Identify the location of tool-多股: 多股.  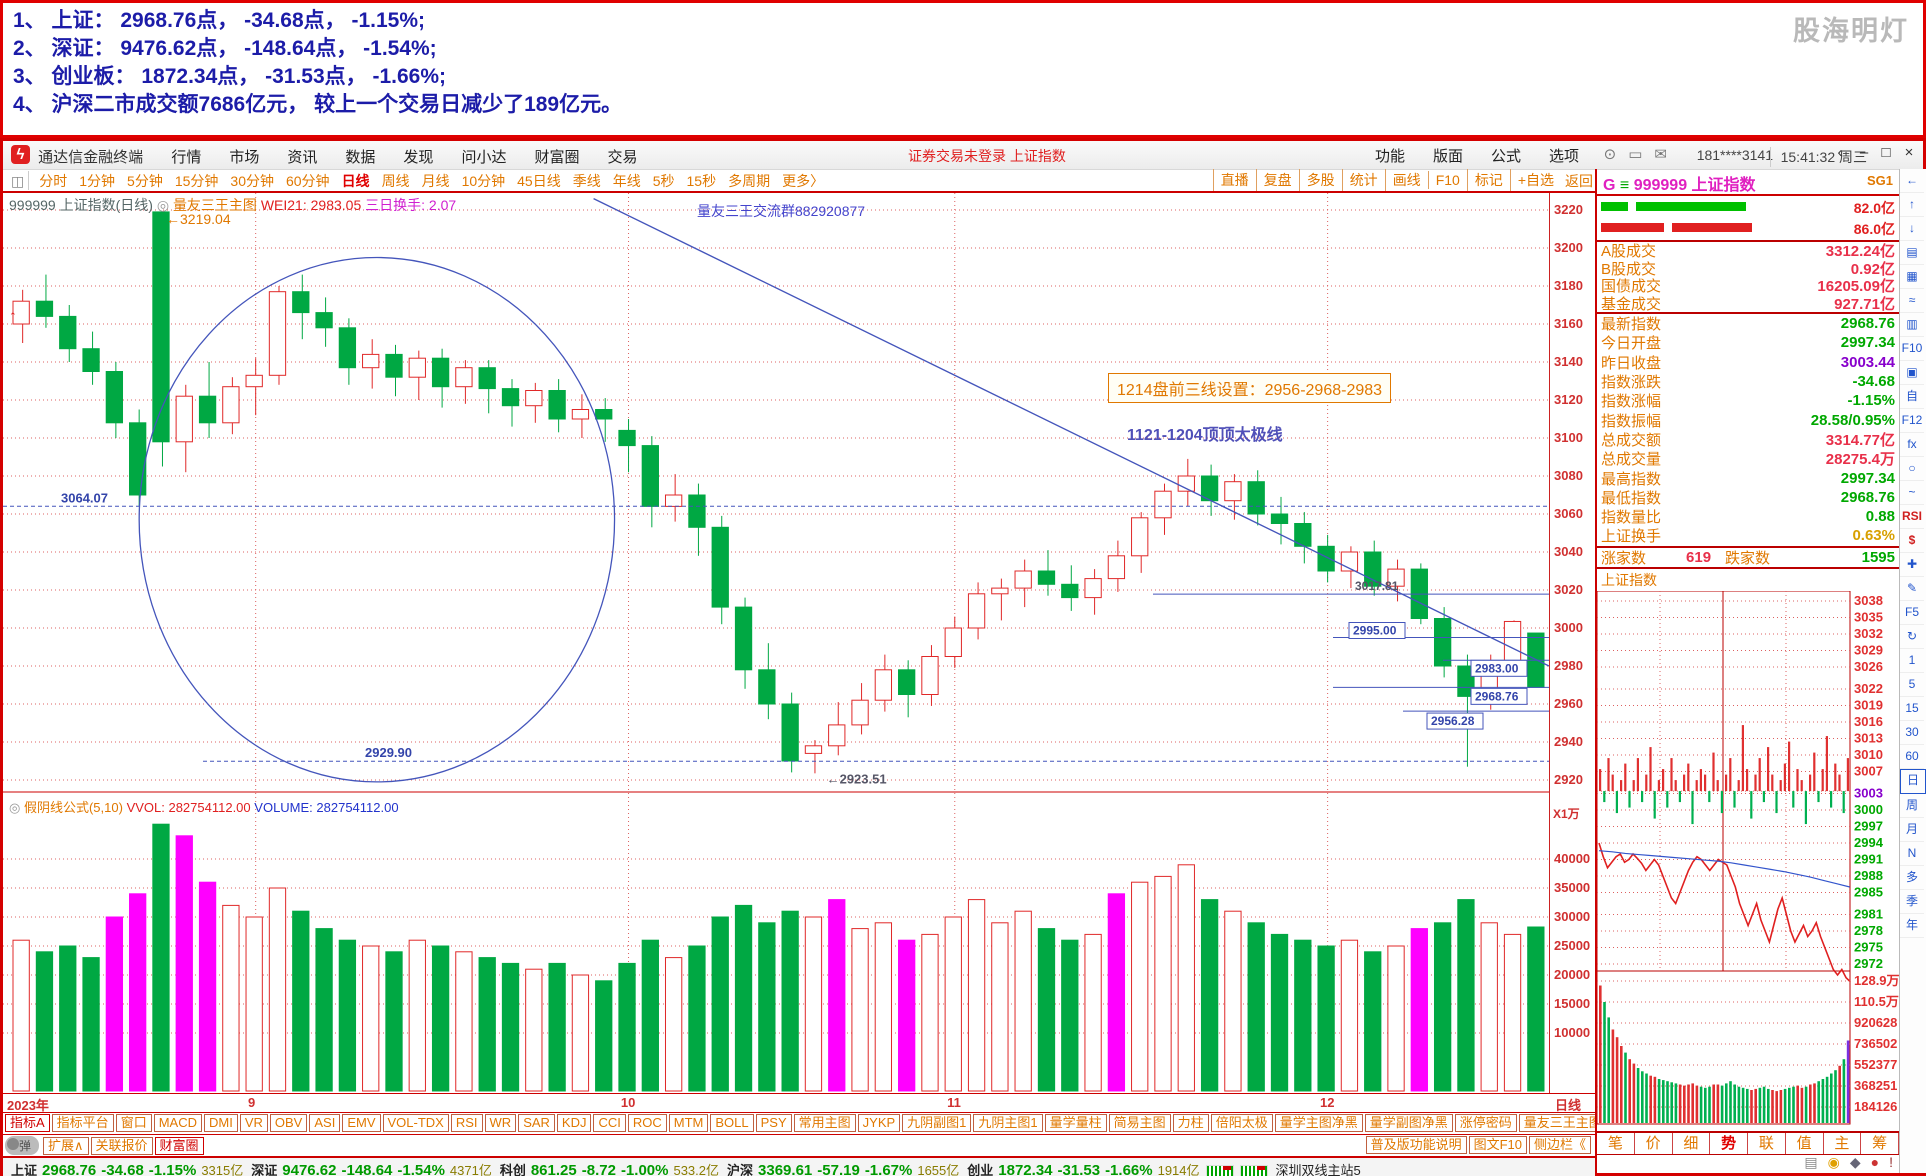
(1320, 180).